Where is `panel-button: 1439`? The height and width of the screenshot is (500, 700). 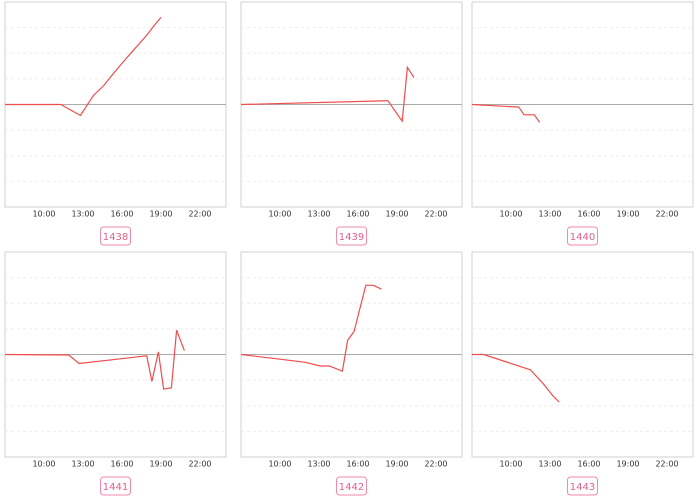 panel-button: 1439 is located at coordinates (351, 236).